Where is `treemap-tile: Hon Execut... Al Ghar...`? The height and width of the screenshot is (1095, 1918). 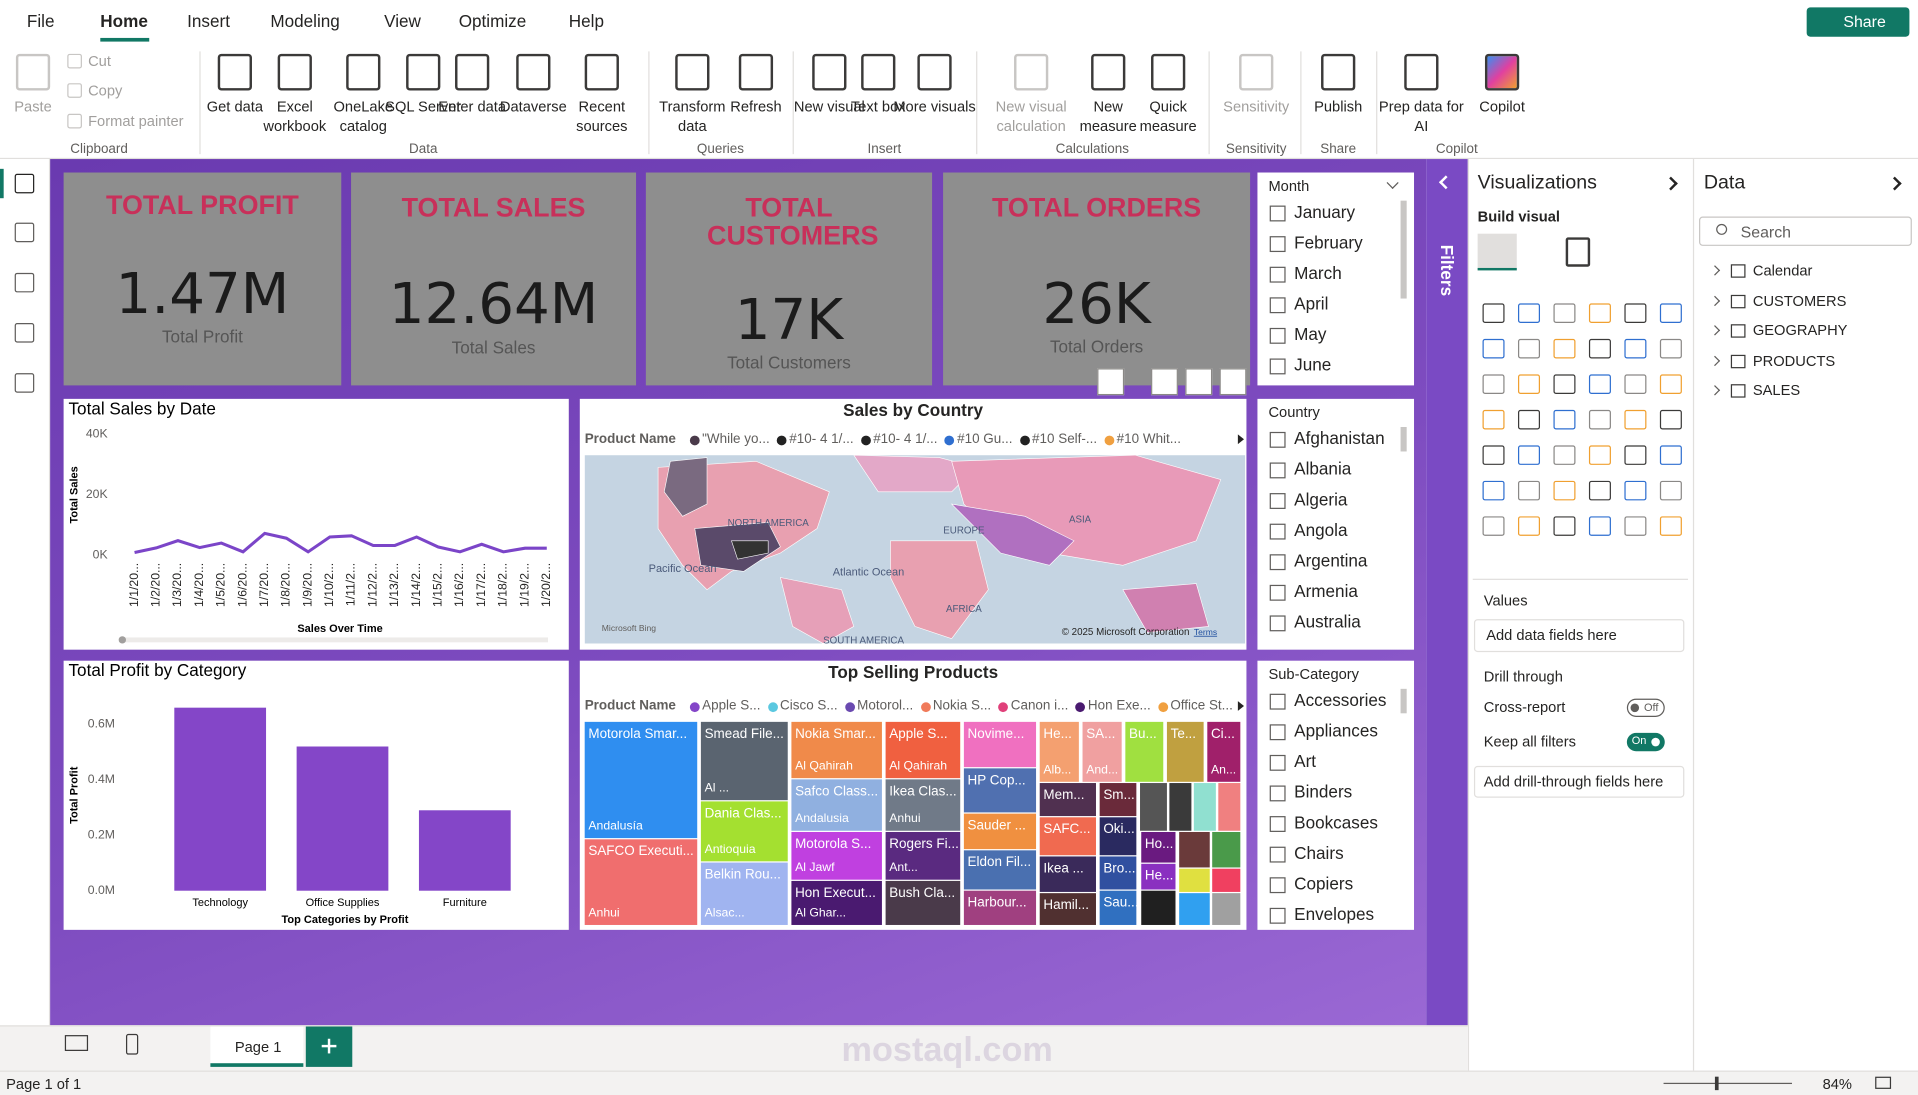 treemap-tile: Hon Execut... Al Ghar... is located at coordinates (836, 902).